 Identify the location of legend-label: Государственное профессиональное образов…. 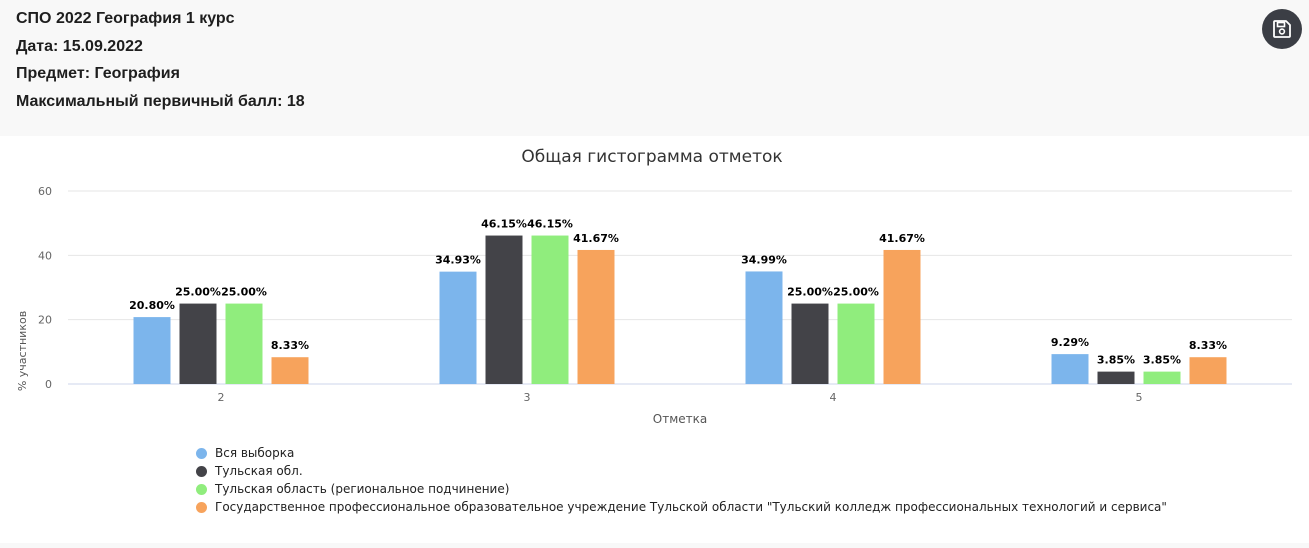
(691, 507).